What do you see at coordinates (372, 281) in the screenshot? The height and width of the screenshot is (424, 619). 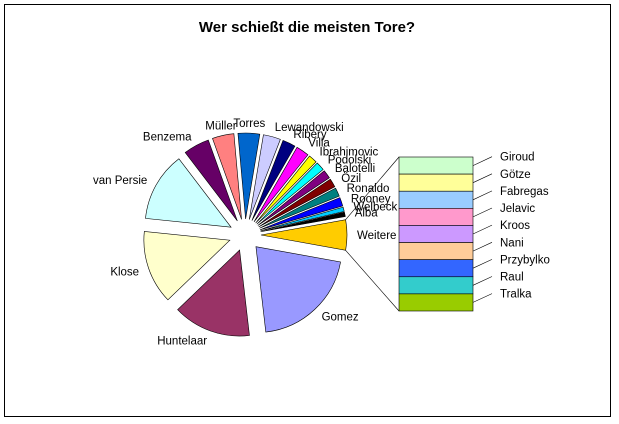 I see `connector-bottom` at bounding box center [372, 281].